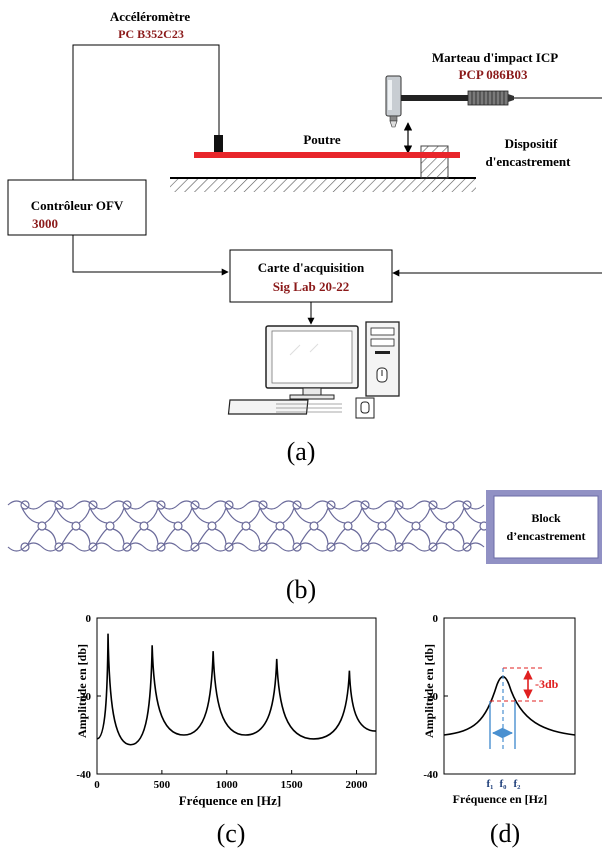  What do you see at coordinates (504, 784) in the screenshot?
I see `chart-d-tick-f0: f₀` at bounding box center [504, 784].